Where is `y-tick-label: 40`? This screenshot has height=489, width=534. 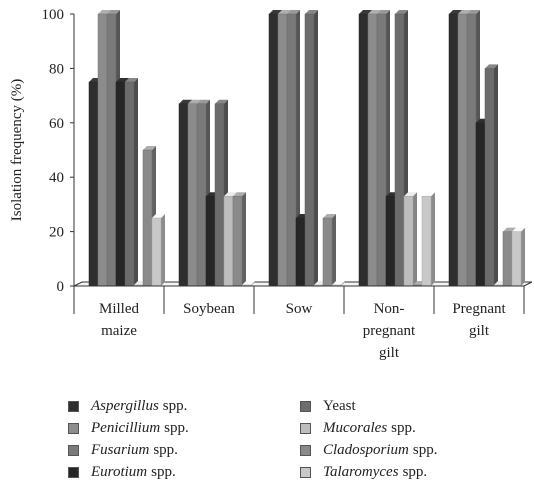
y-tick-label: 40 is located at coordinates (56, 178).